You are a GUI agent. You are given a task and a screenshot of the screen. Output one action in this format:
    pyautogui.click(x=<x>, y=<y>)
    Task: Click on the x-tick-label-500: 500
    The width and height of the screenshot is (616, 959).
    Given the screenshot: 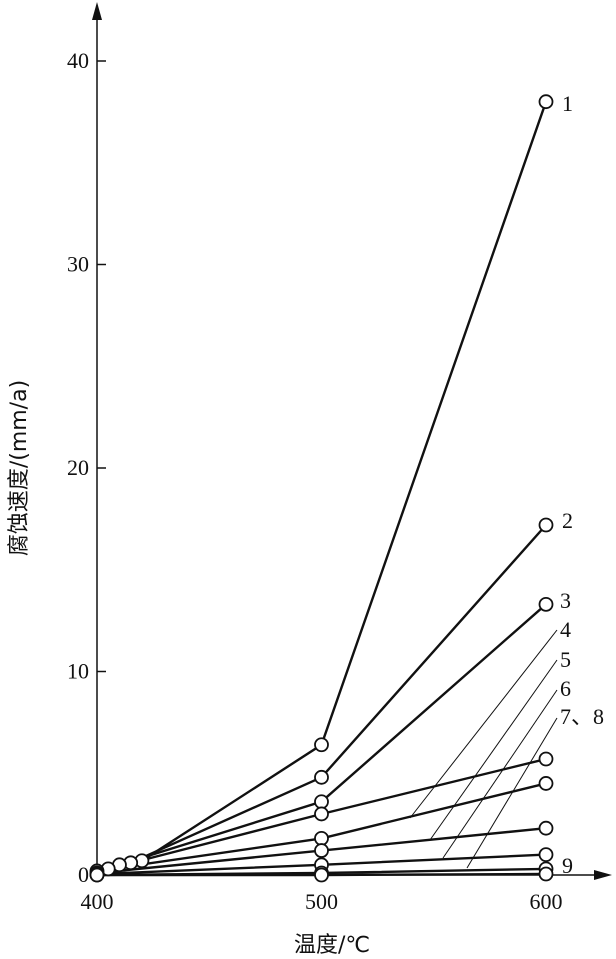 What is the action you would take?
    pyautogui.click(x=321, y=901)
    